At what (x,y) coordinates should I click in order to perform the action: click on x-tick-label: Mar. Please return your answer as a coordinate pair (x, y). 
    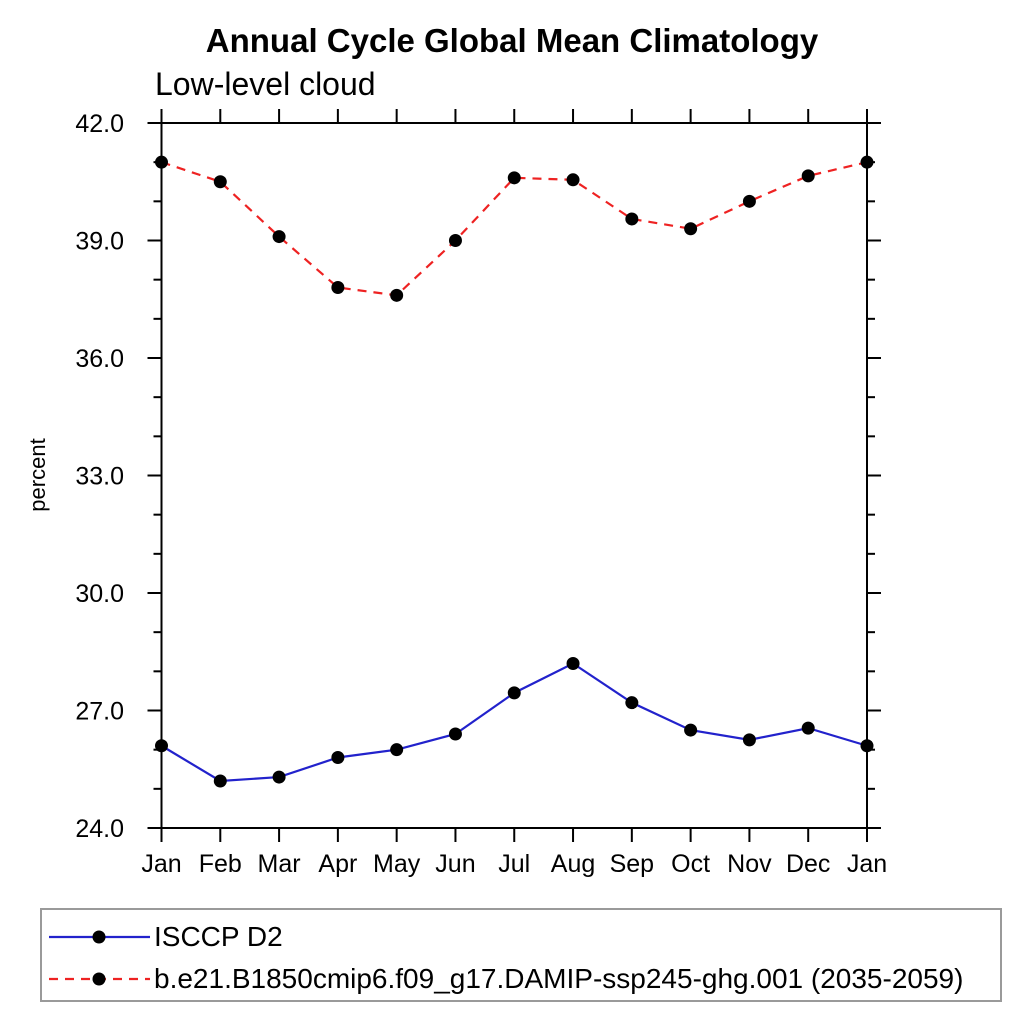
    Looking at the image, I should click on (279, 864).